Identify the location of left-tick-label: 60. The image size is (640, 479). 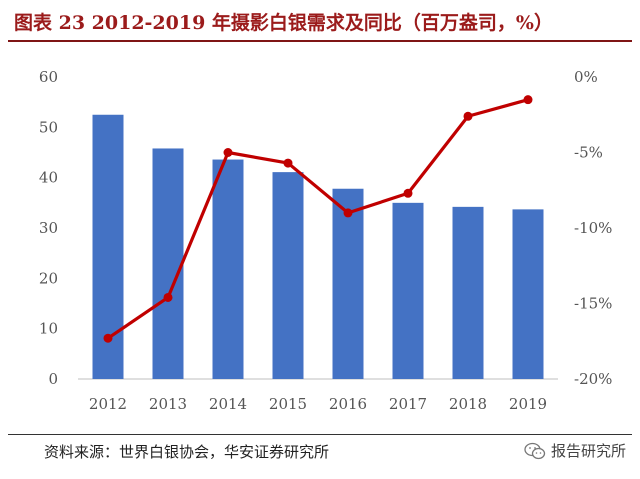
(48, 77).